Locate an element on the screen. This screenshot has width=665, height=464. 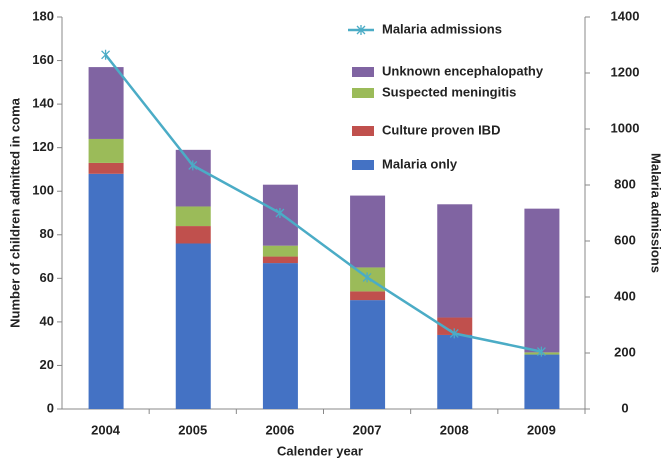
x-tick-label: 2006 is located at coordinates (279, 429).